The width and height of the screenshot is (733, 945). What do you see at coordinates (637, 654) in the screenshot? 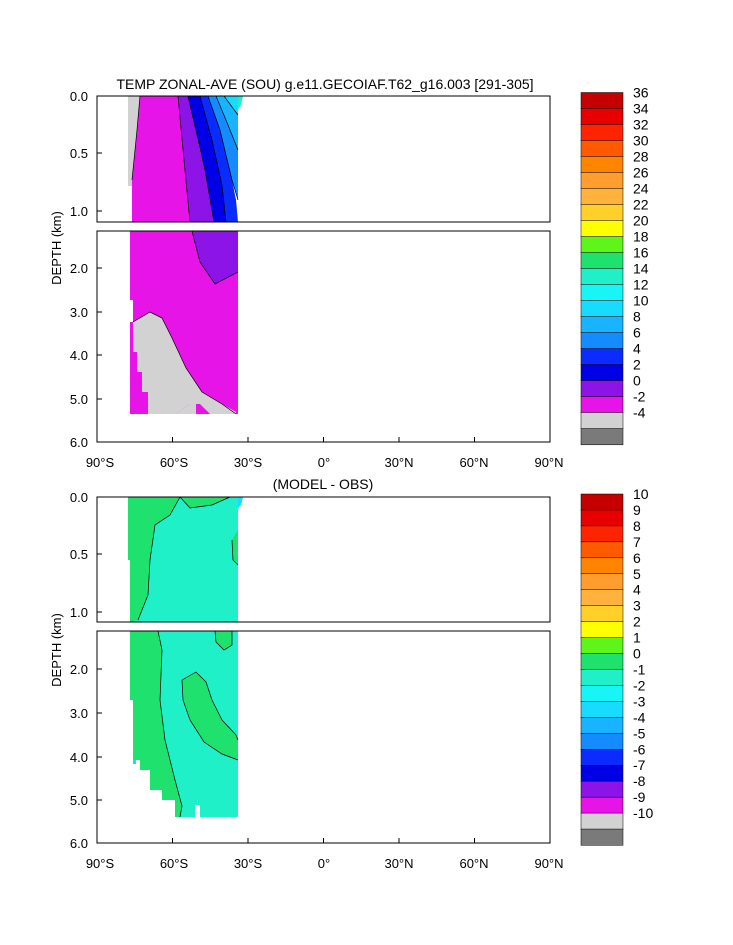
I see `colorbar-label: 0` at bounding box center [637, 654].